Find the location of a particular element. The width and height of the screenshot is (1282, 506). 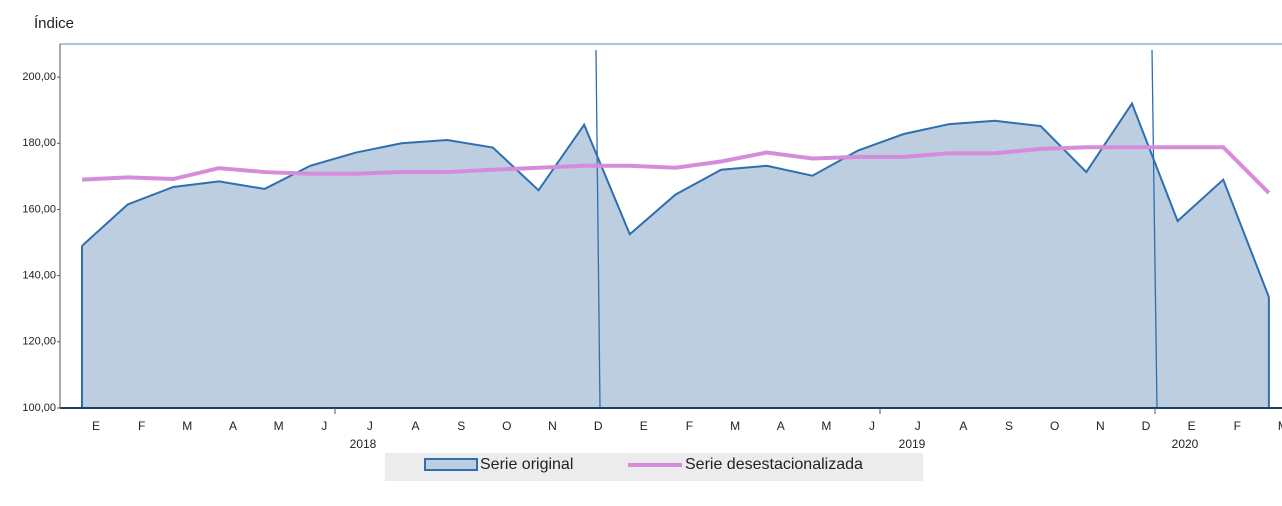

legend-swatch is located at coordinates (451, 464).